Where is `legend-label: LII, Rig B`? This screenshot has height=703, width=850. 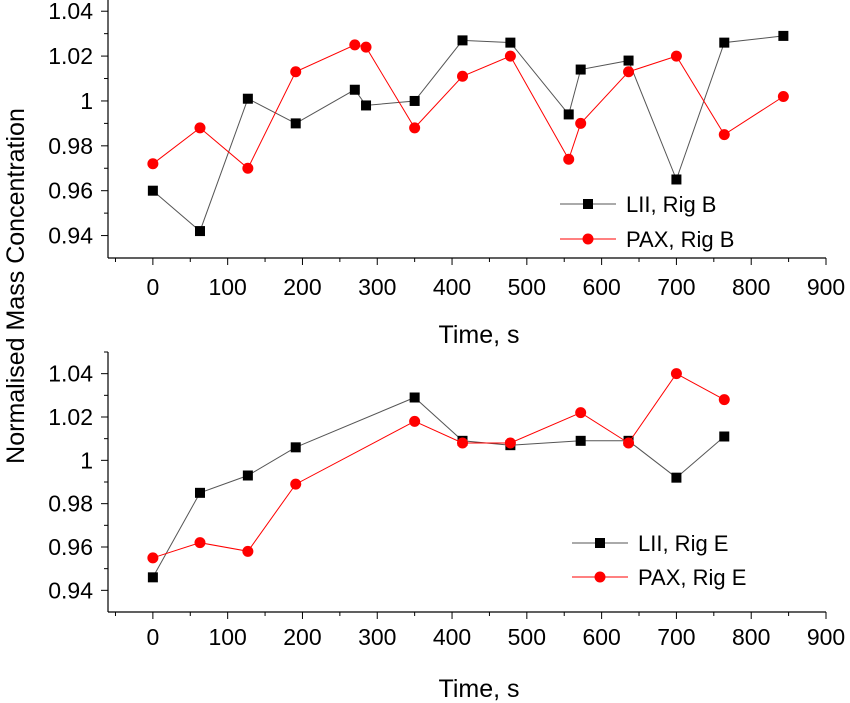
legend-label: LII, Rig B is located at coordinates (671, 204).